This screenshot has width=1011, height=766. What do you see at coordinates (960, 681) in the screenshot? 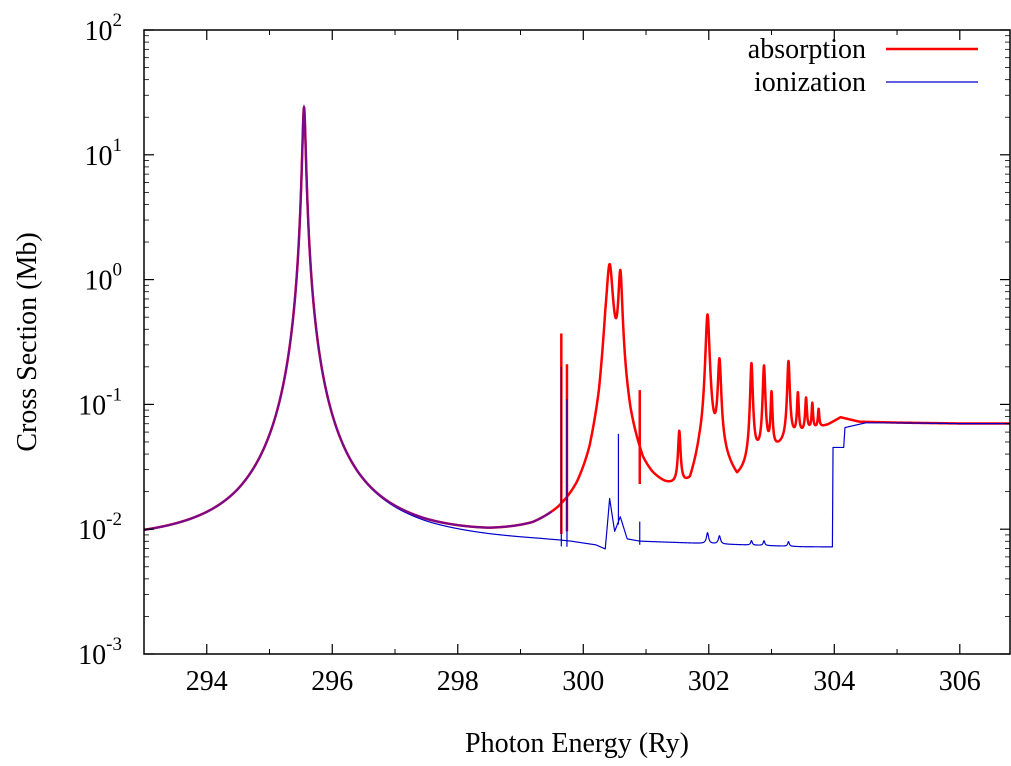
I see `x-tick-label: 306` at bounding box center [960, 681].